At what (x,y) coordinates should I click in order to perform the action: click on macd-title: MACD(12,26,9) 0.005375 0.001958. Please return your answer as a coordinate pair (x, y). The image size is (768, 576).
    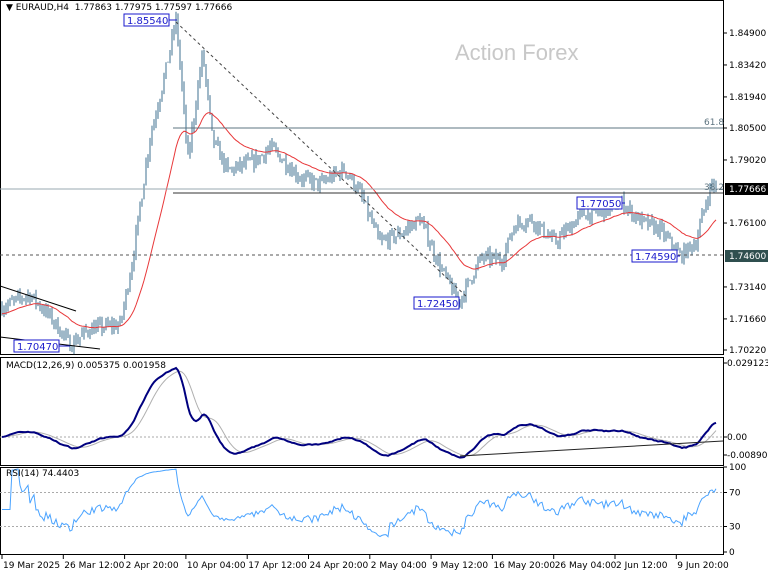
    Looking at the image, I should click on (86, 366).